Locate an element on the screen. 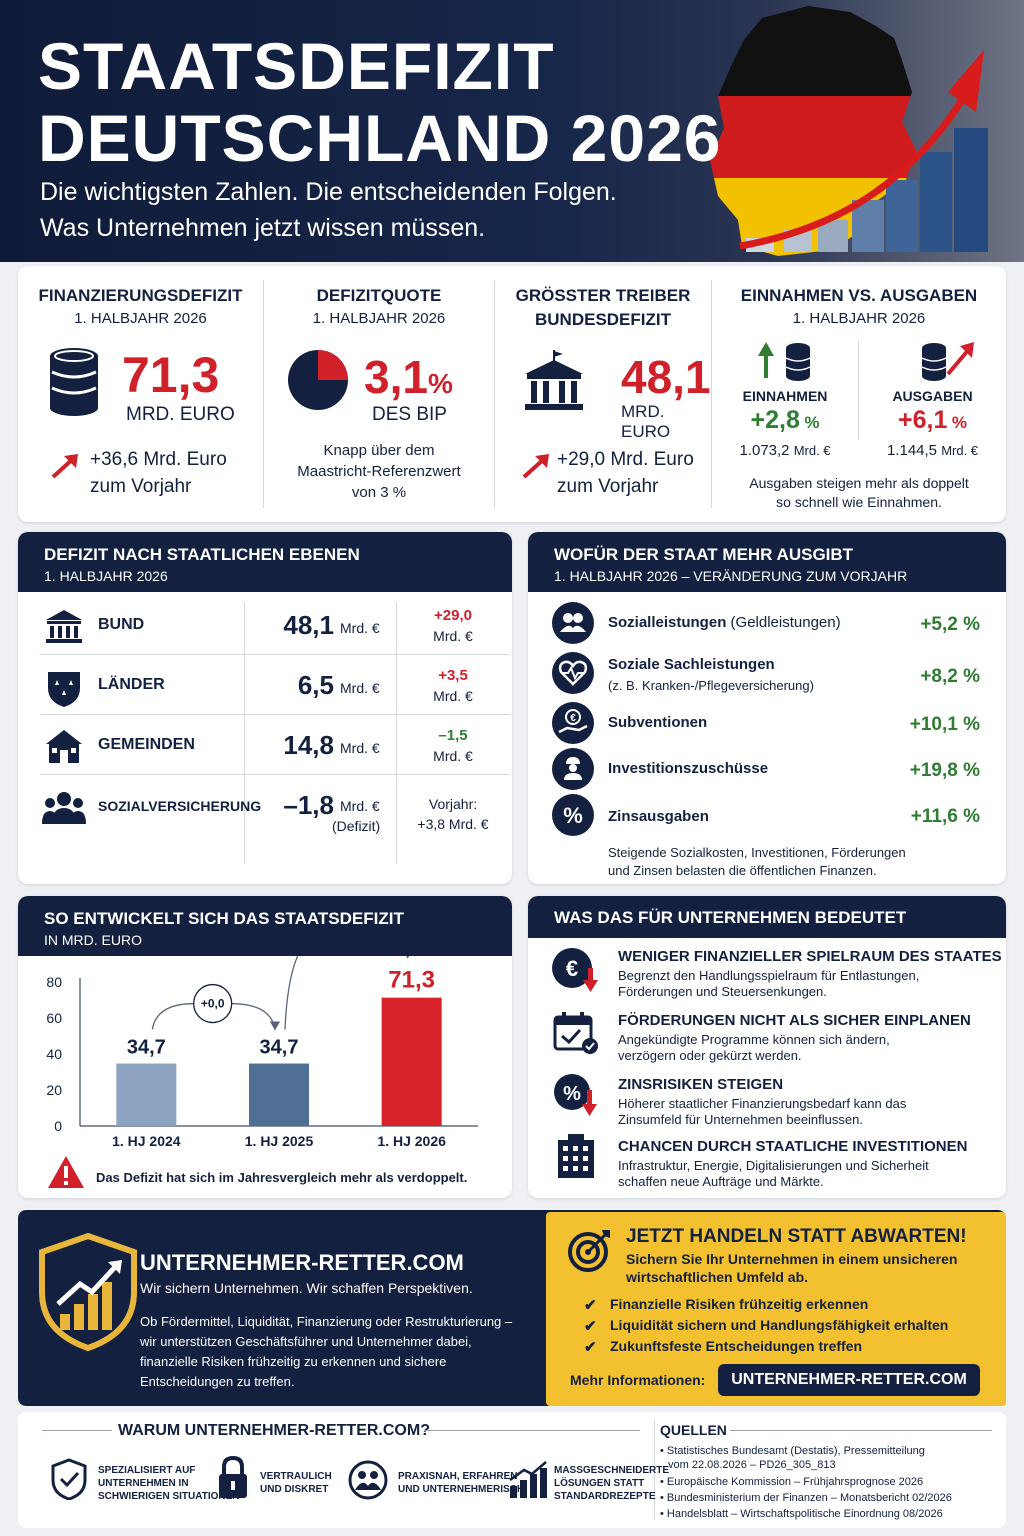 Image resolution: width=1024 pixels, height=1536 pixels. page-title: STAATSDEFIZIT DEUTSCHLAND 2026 is located at coordinates (388, 102).